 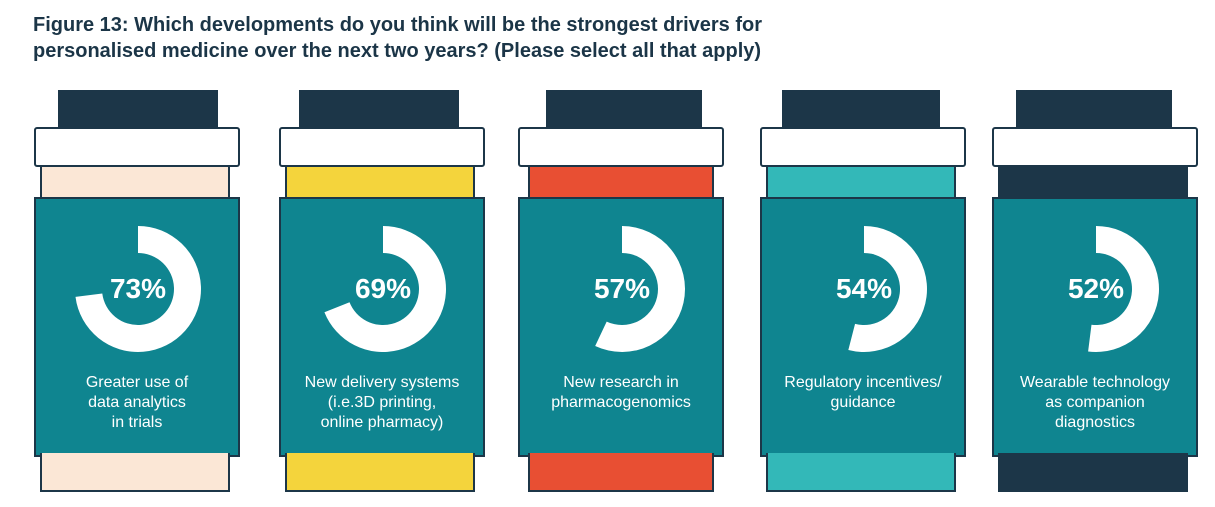 What do you see at coordinates (621, 382) in the screenshot?
I see `category-label-line: New research in` at bounding box center [621, 382].